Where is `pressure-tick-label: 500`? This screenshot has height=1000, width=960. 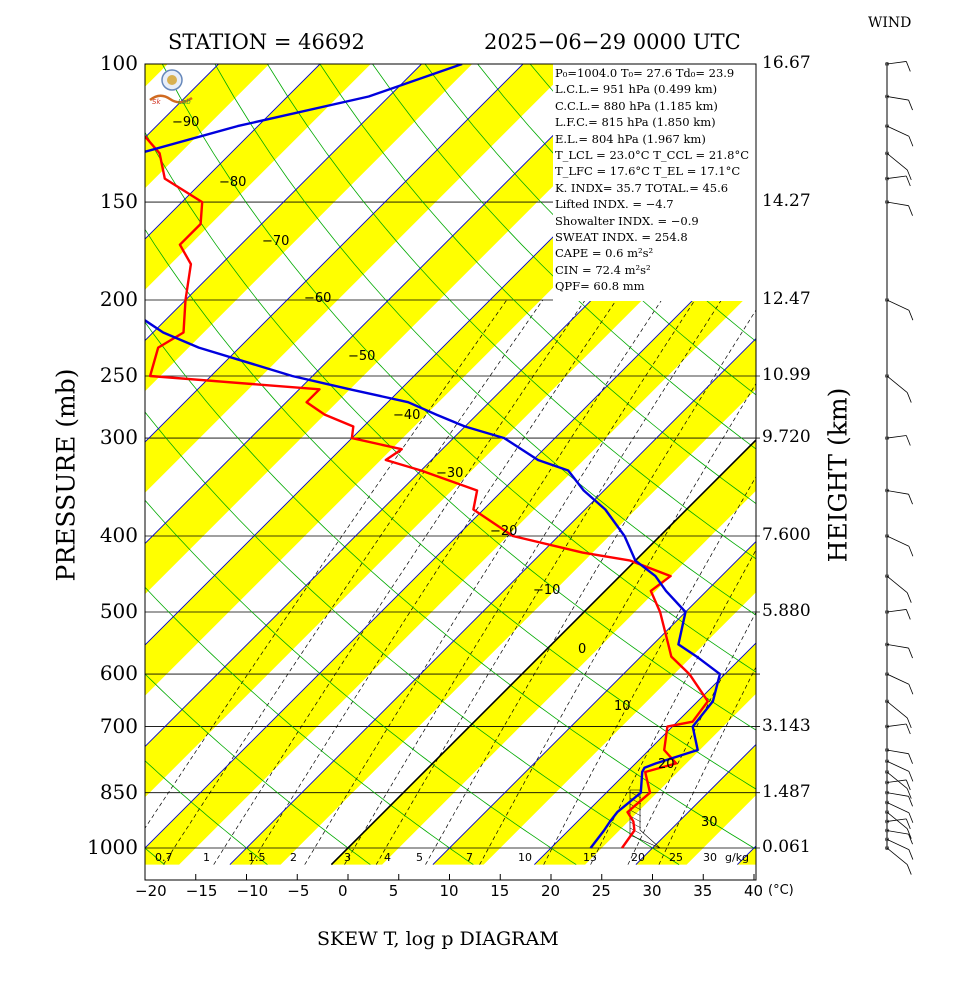 pressure-tick-label: 500 is located at coordinates (118, 610).